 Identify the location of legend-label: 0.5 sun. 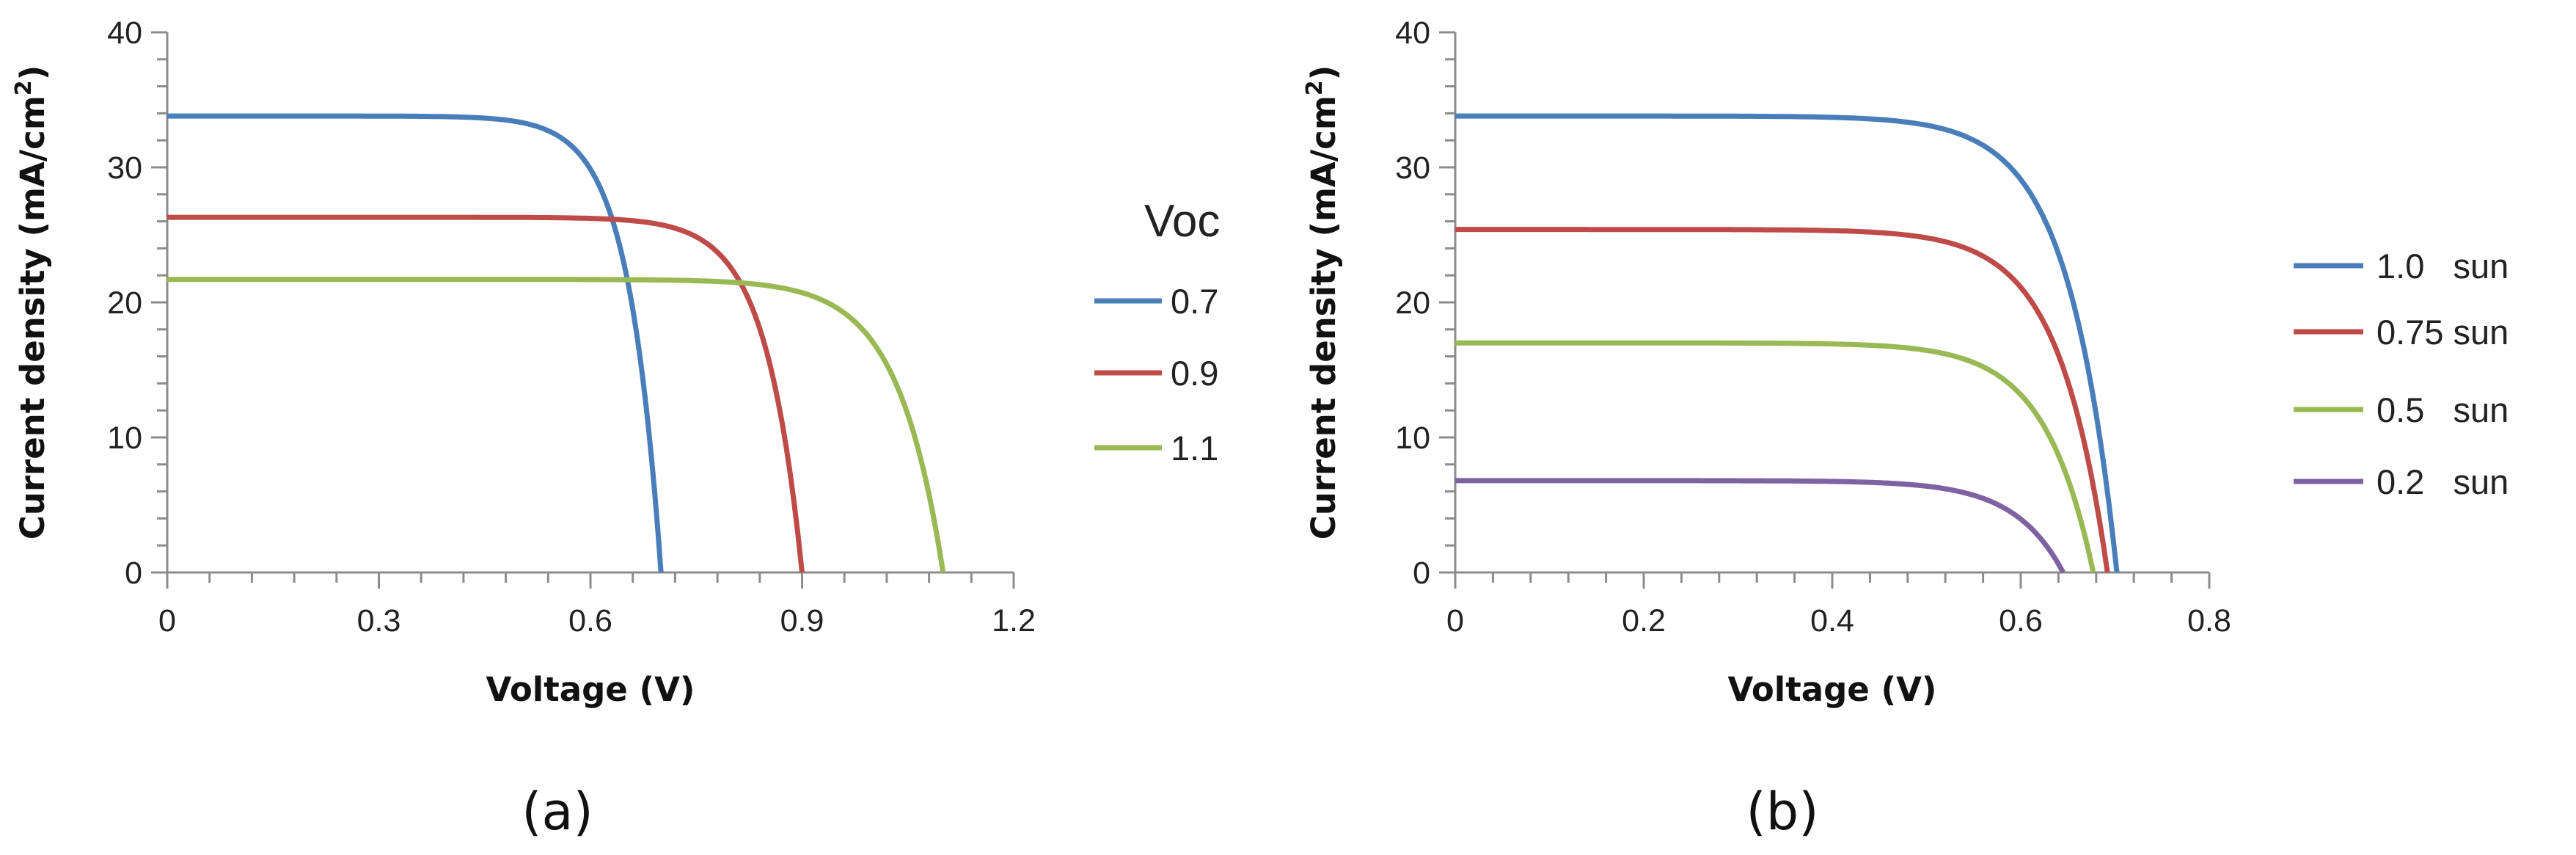
(2442, 409).